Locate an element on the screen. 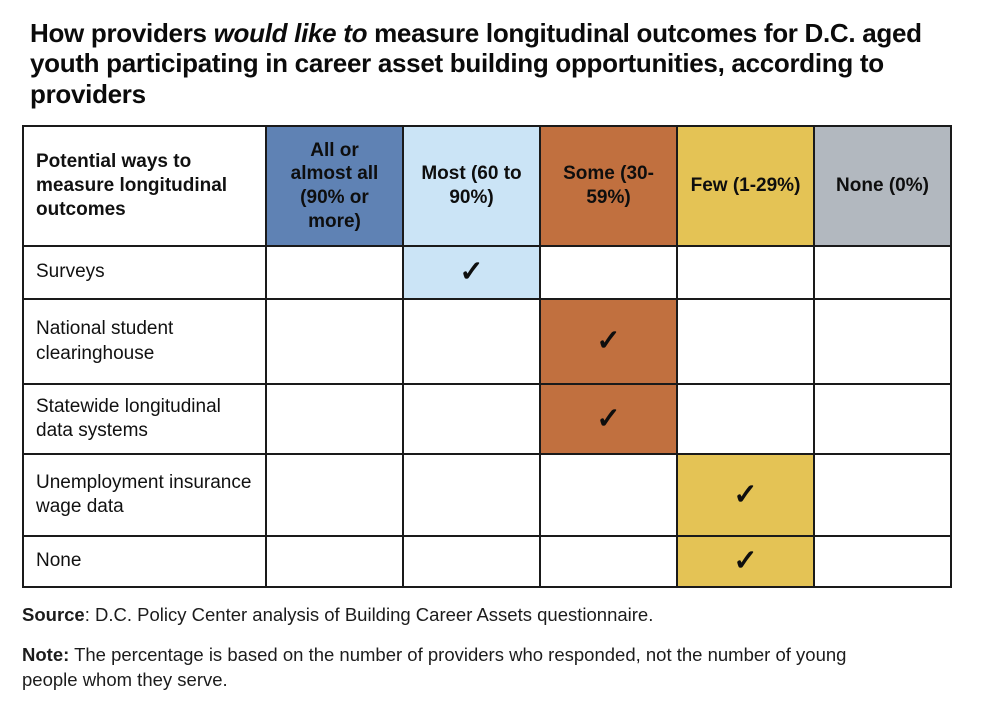 The image size is (988, 704). table-row: National student clearinghouse ✓ is located at coordinates (487, 342).